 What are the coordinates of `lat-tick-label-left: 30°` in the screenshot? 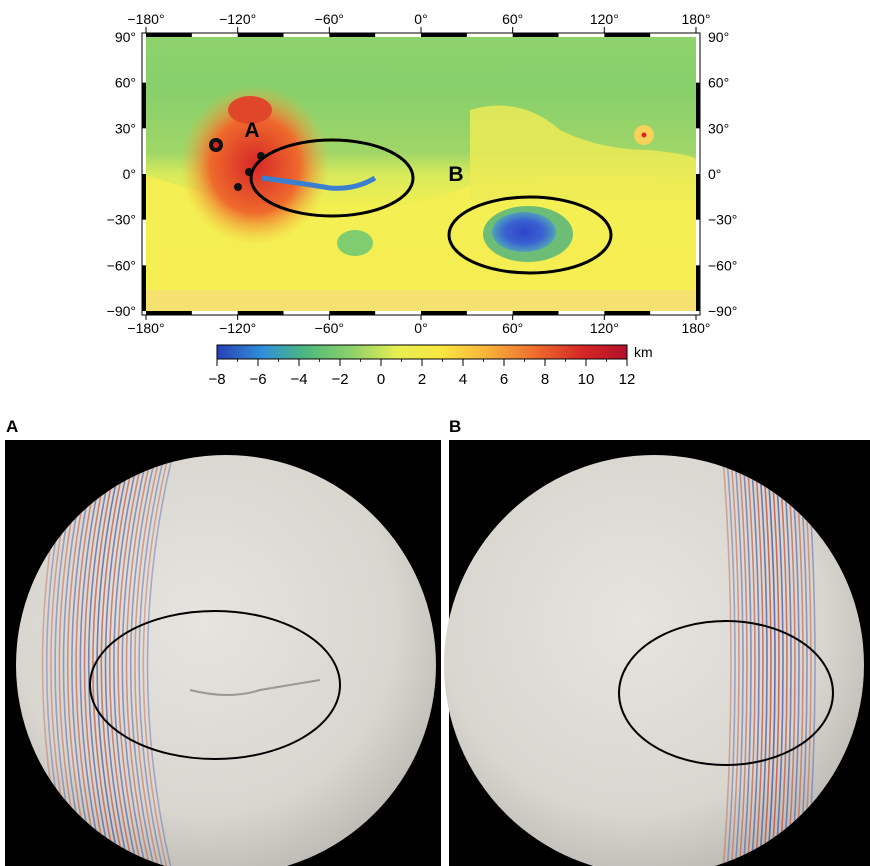 It's located at (125, 128).